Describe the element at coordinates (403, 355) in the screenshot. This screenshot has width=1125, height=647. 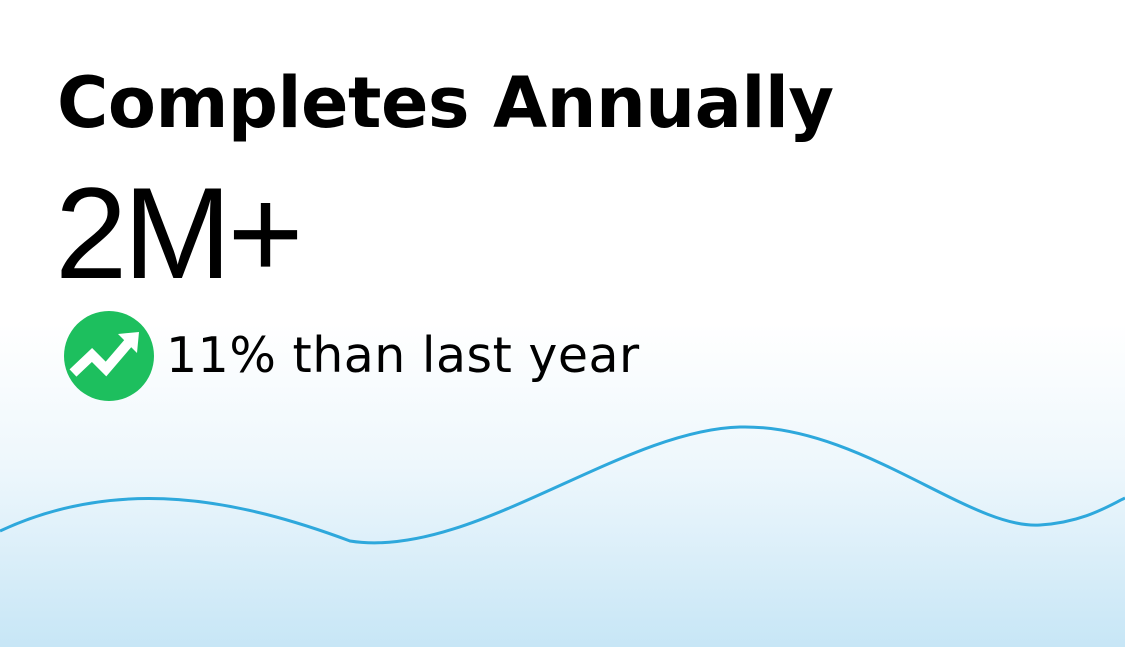
I see `trend-text: 11% than last year` at that location.